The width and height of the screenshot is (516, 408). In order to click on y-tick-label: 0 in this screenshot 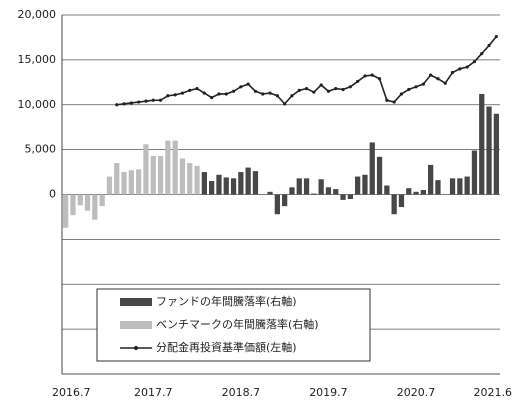, I will do `click(52, 194)`.